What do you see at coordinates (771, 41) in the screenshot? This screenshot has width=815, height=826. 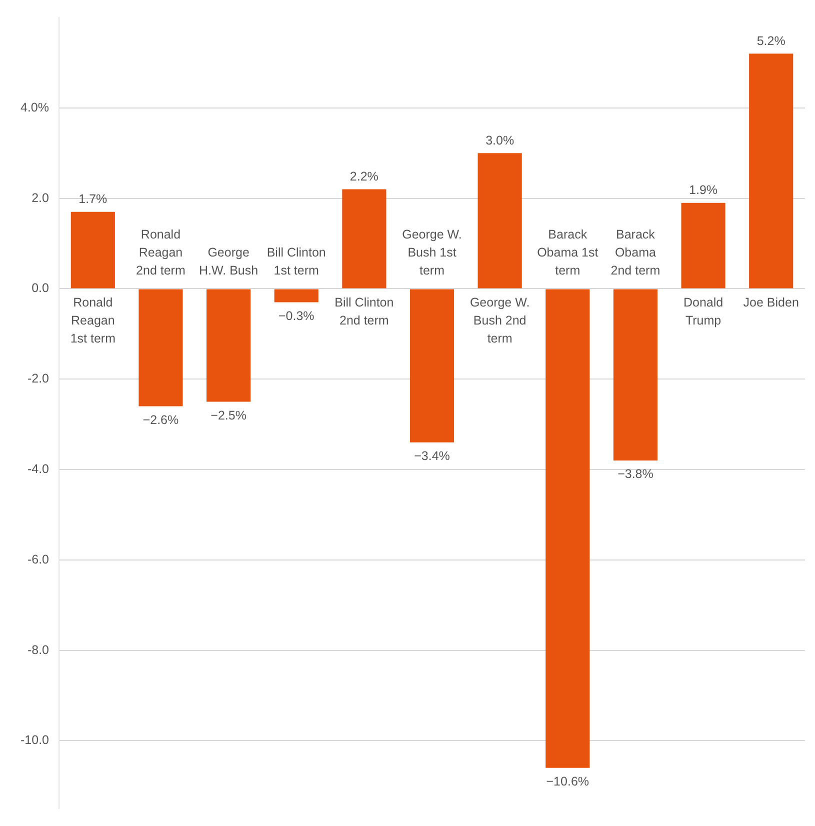 I see `data-label: 5.2%` at bounding box center [771, 41].